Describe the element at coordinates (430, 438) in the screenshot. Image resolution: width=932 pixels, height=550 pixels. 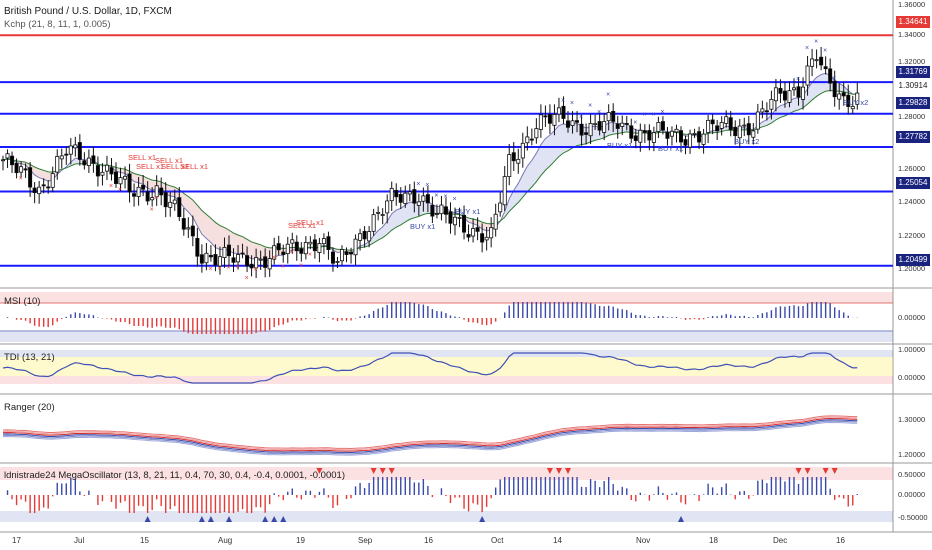
I see `ranger-band` at that location.